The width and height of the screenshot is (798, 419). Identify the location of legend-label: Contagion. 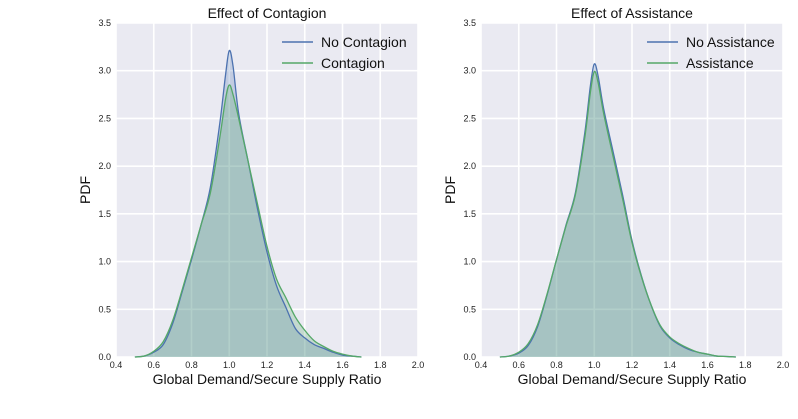
(353, 63).